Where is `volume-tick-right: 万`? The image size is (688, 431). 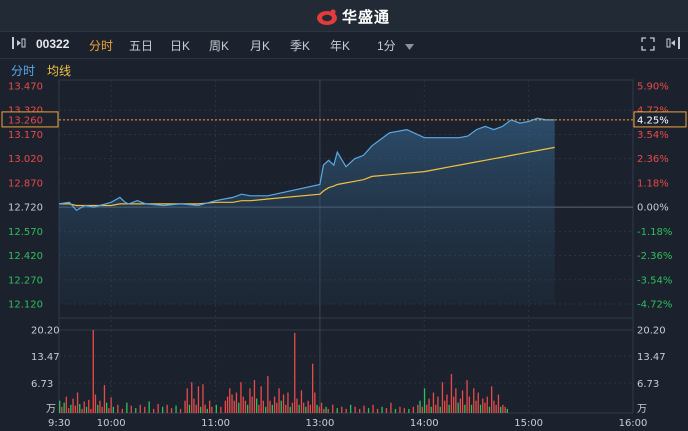 volume-tick-right: 万 is located at coordinates (642, 409).